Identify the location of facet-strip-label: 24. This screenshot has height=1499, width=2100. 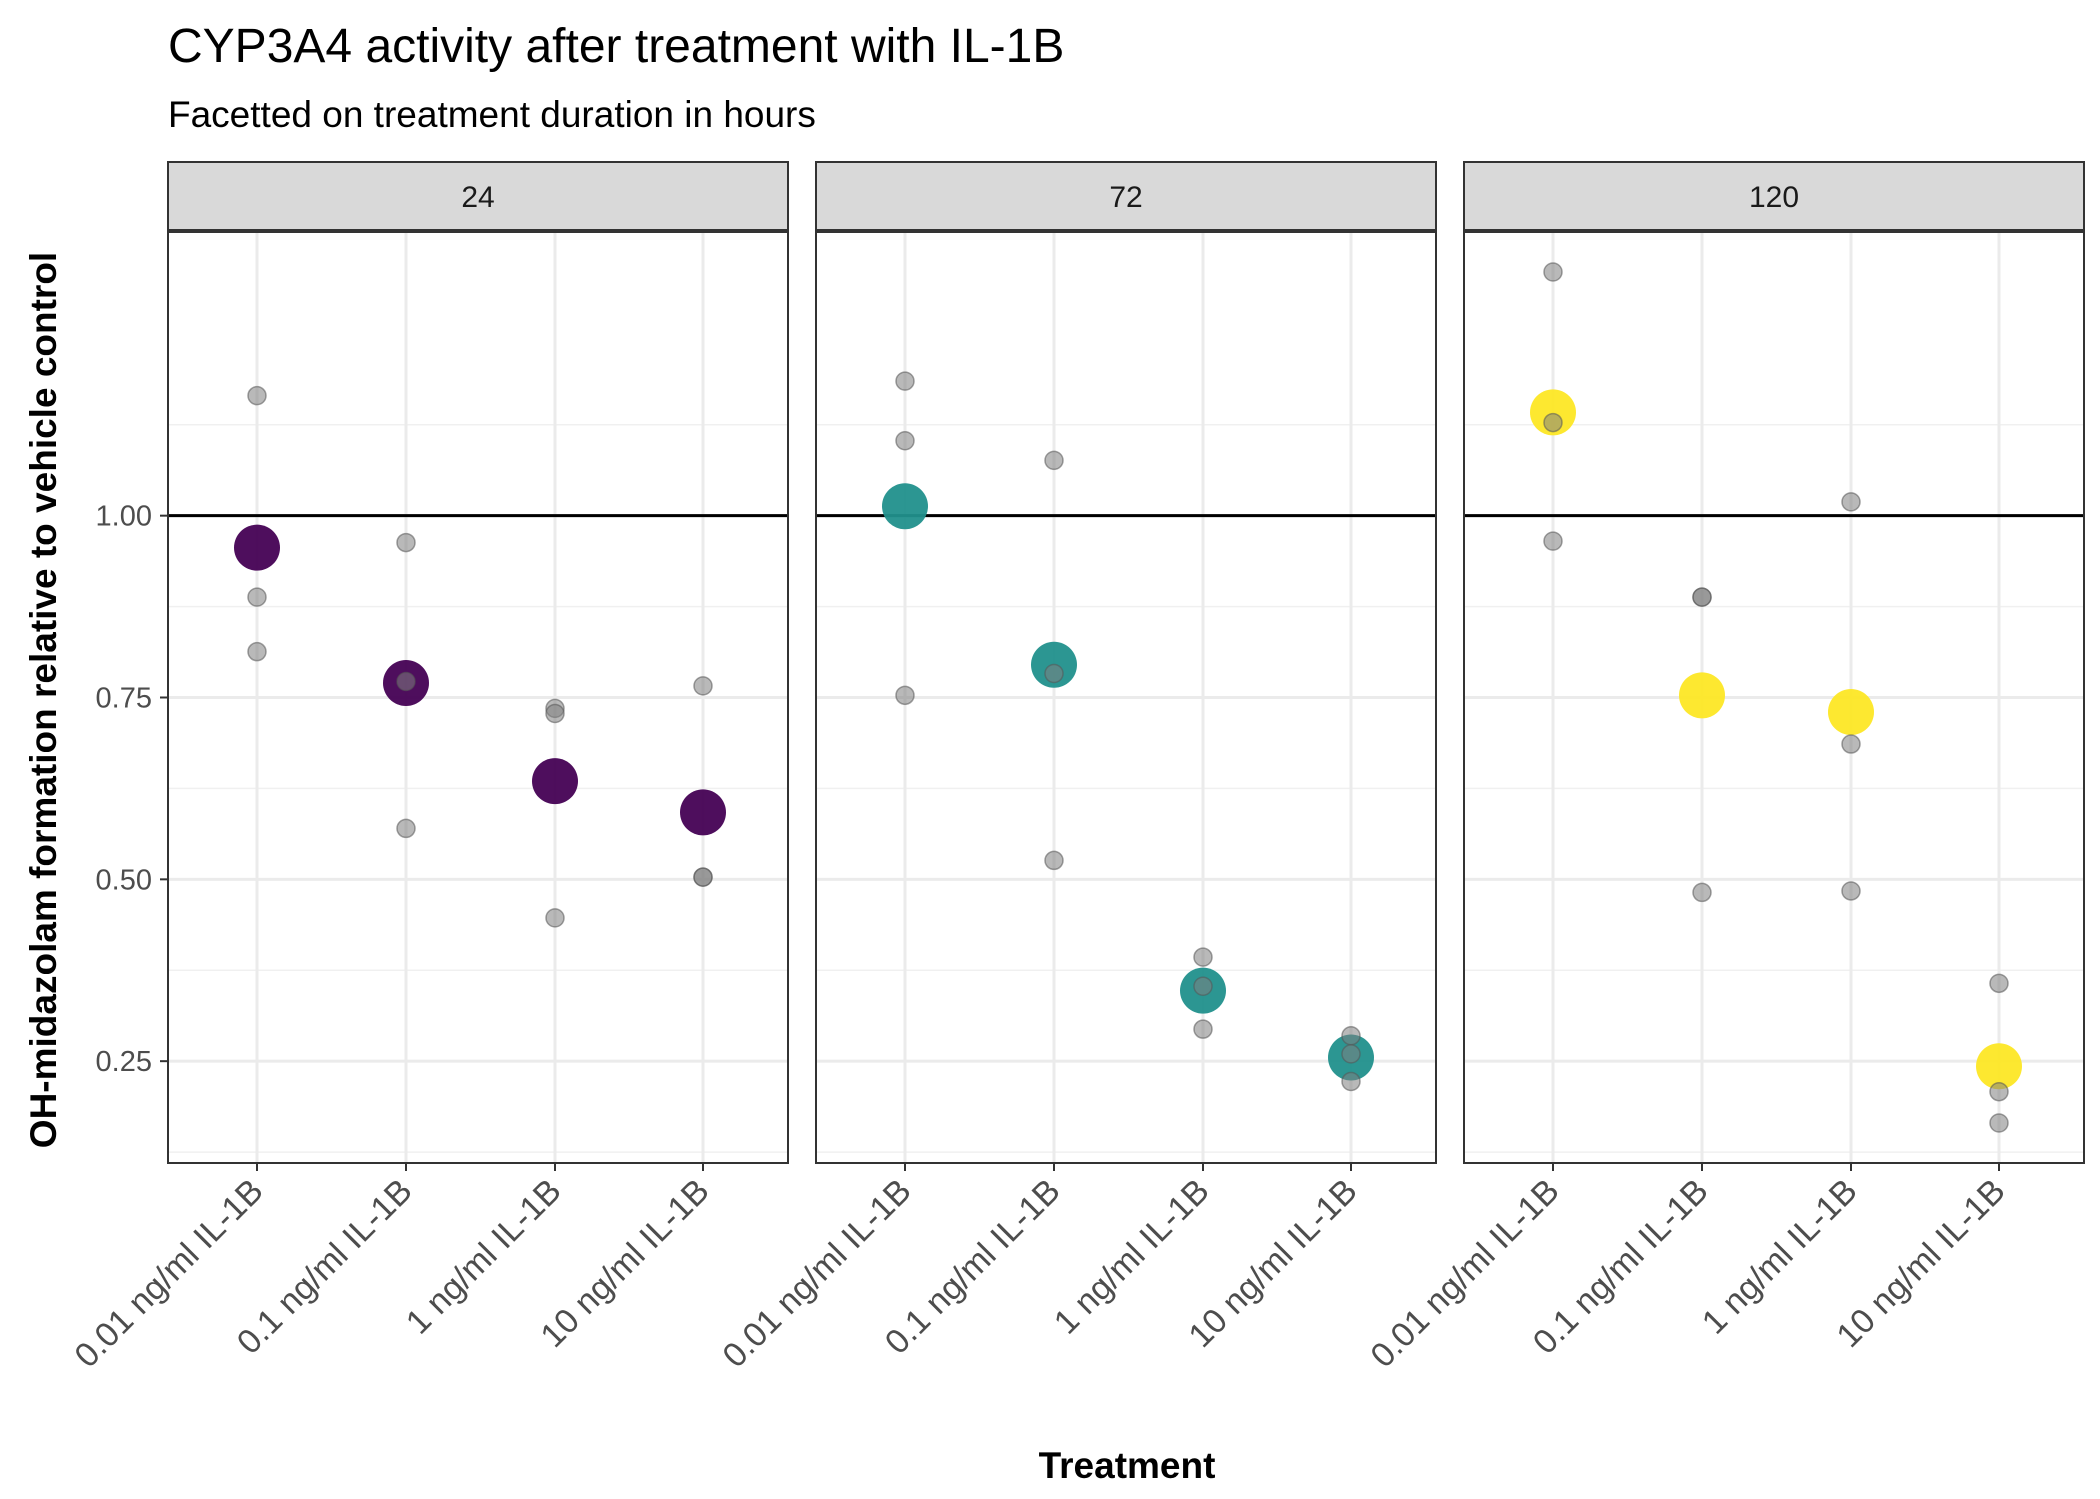
(477, 197).